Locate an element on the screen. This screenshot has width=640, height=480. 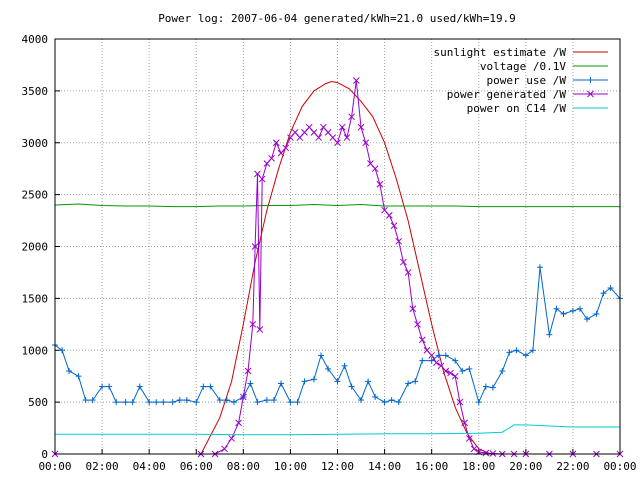
y-tick-label: 2000 is located at coordinates (35, 247).